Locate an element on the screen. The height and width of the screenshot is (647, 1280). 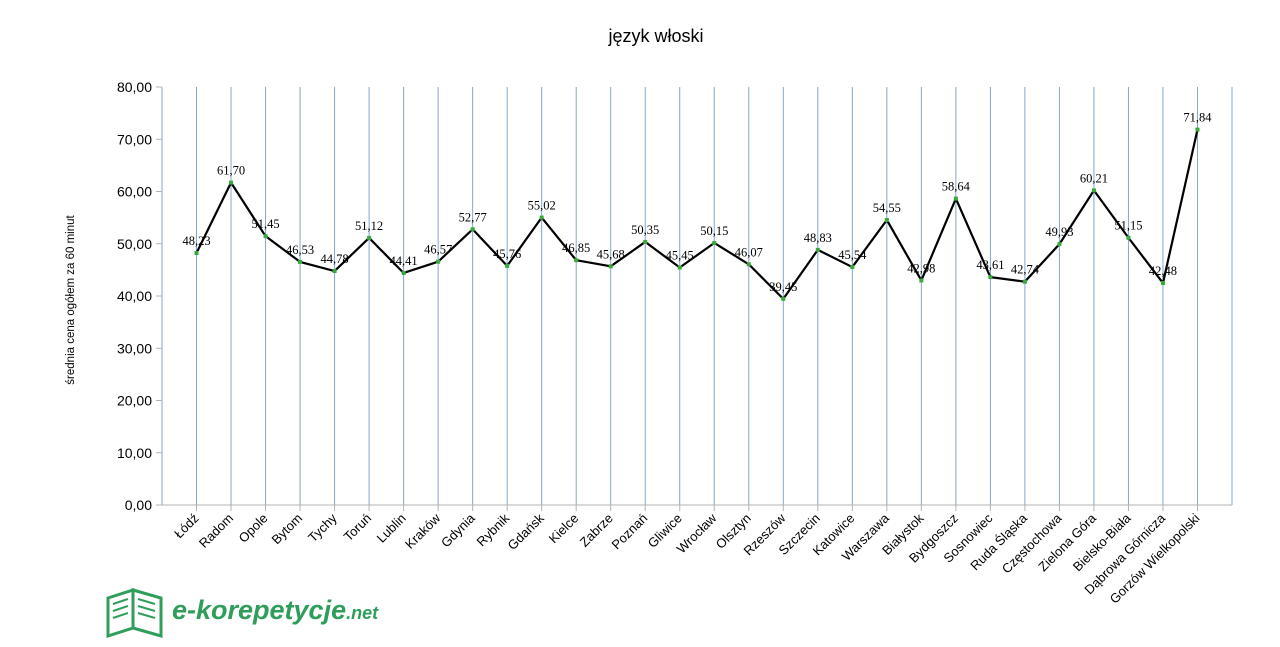
data-label: 60,21 is located at coordinates (1094, 178).